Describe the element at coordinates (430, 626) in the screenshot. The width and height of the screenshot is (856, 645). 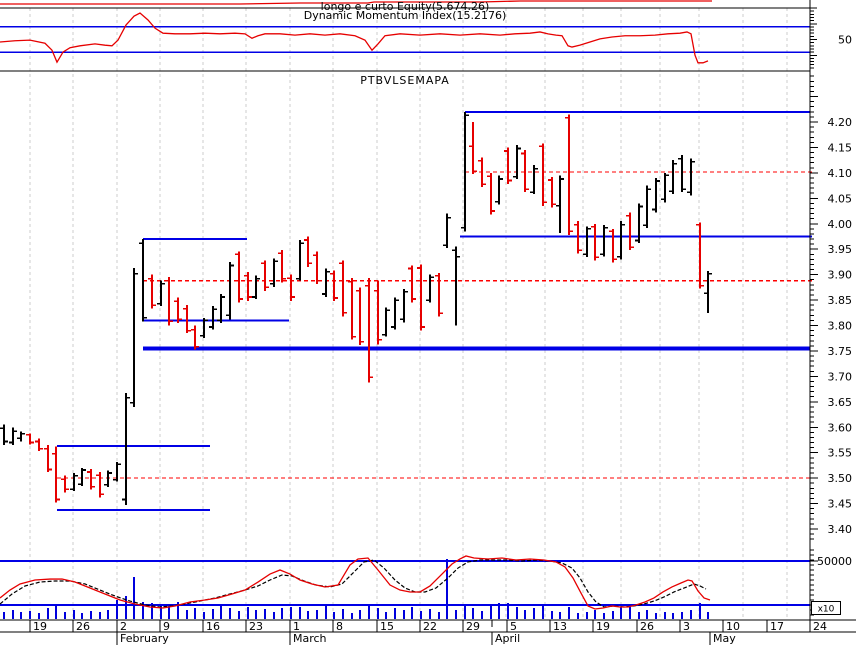
I see `svg-text: 22` at that location.